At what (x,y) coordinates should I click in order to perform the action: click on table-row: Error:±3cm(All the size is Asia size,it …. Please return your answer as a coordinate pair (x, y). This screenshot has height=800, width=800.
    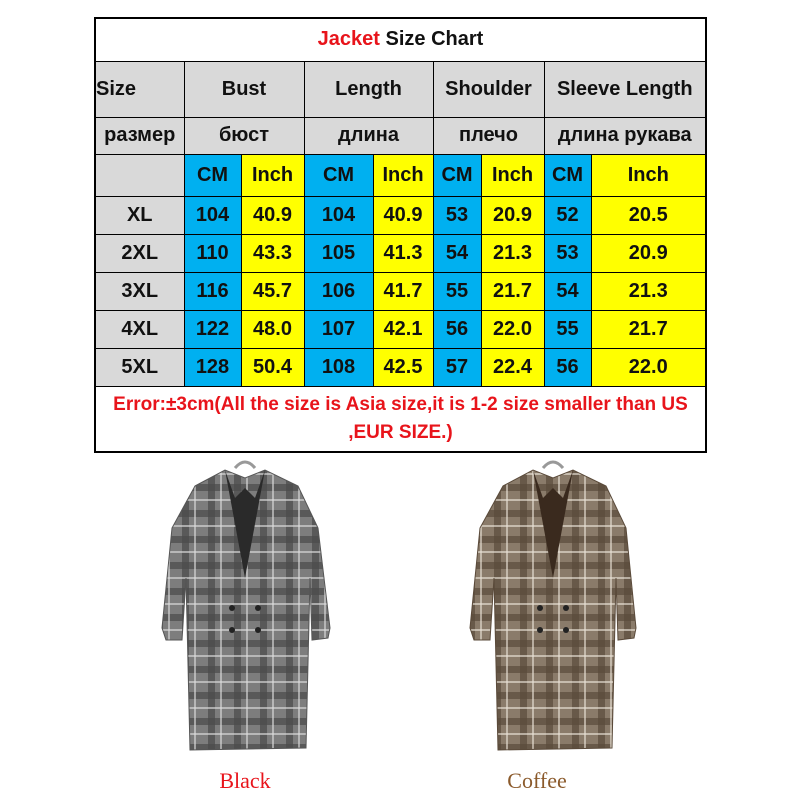
    Looking at the image, I should click on (400, 419).